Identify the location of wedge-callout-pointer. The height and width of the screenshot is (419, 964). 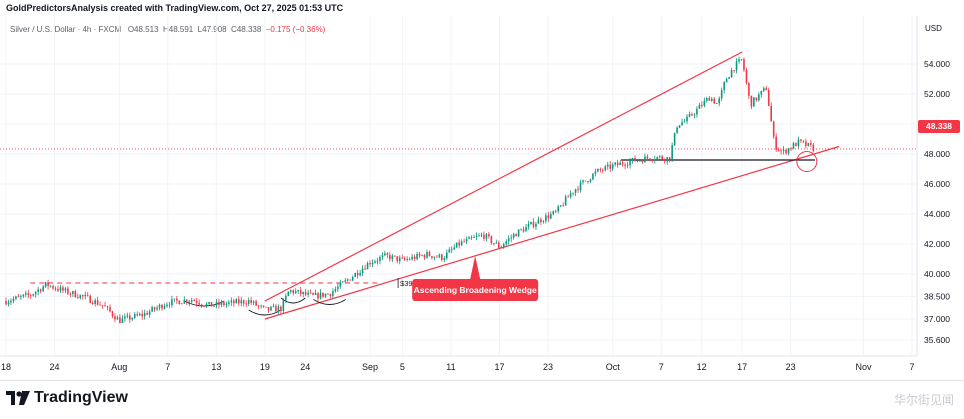
(475, 267).